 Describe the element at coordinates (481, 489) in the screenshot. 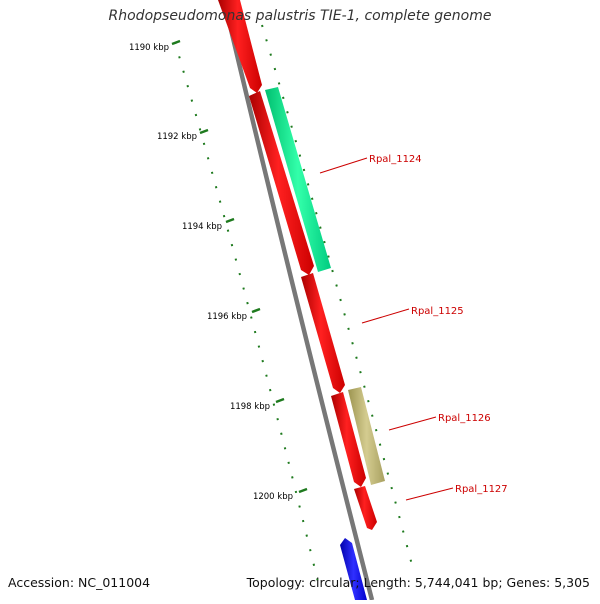

I see `feature-label-rpal-1127: Rpal_1127` at that location.